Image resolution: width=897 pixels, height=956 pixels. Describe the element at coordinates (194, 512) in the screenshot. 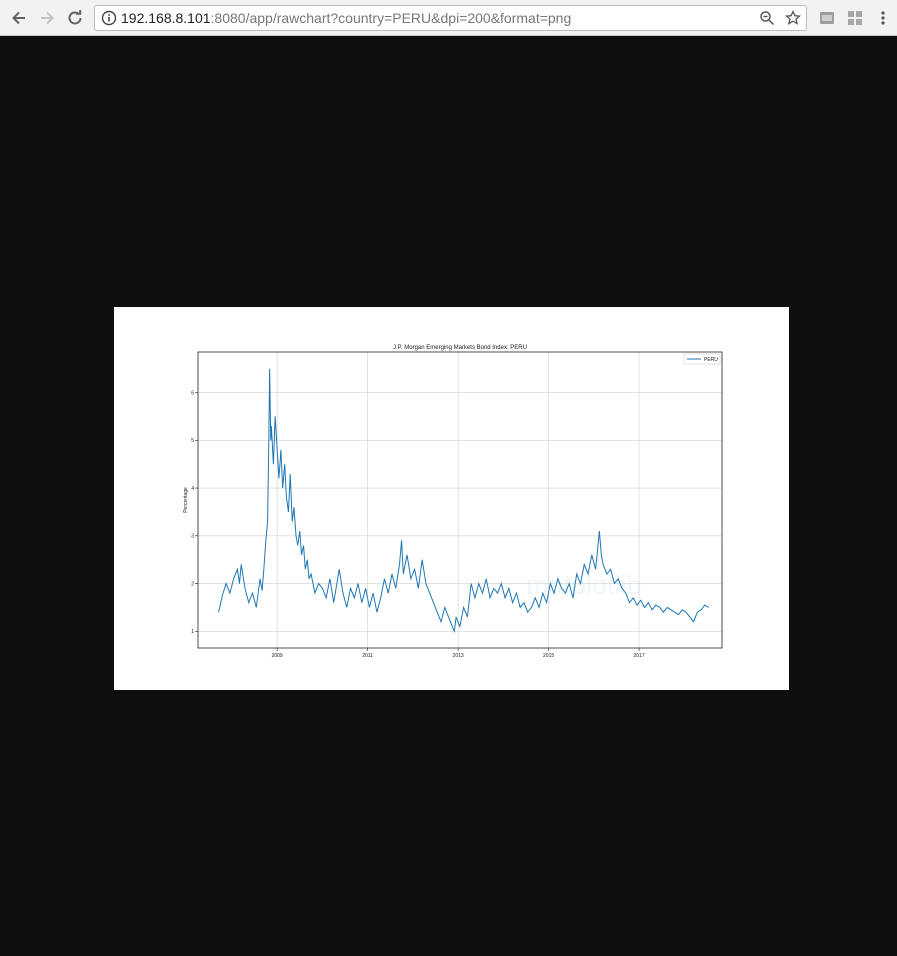

I see `y-axis-ticks: 1 2 3 4 5 6` at that location.